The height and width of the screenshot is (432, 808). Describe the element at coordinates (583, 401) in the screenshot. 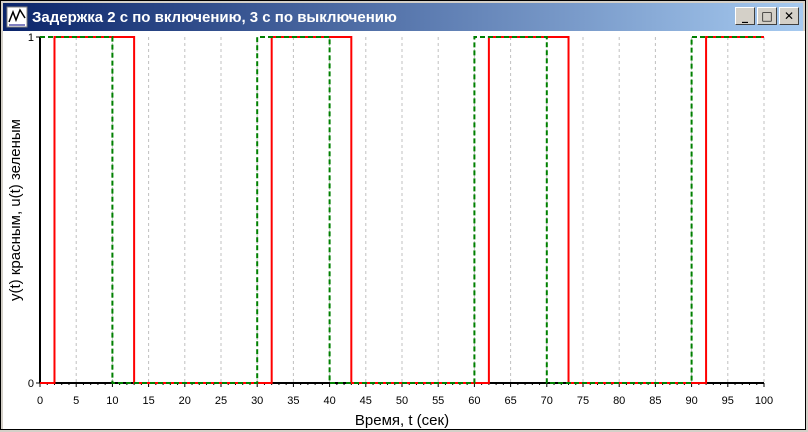

I see `x-tick-label: 75` at that location.